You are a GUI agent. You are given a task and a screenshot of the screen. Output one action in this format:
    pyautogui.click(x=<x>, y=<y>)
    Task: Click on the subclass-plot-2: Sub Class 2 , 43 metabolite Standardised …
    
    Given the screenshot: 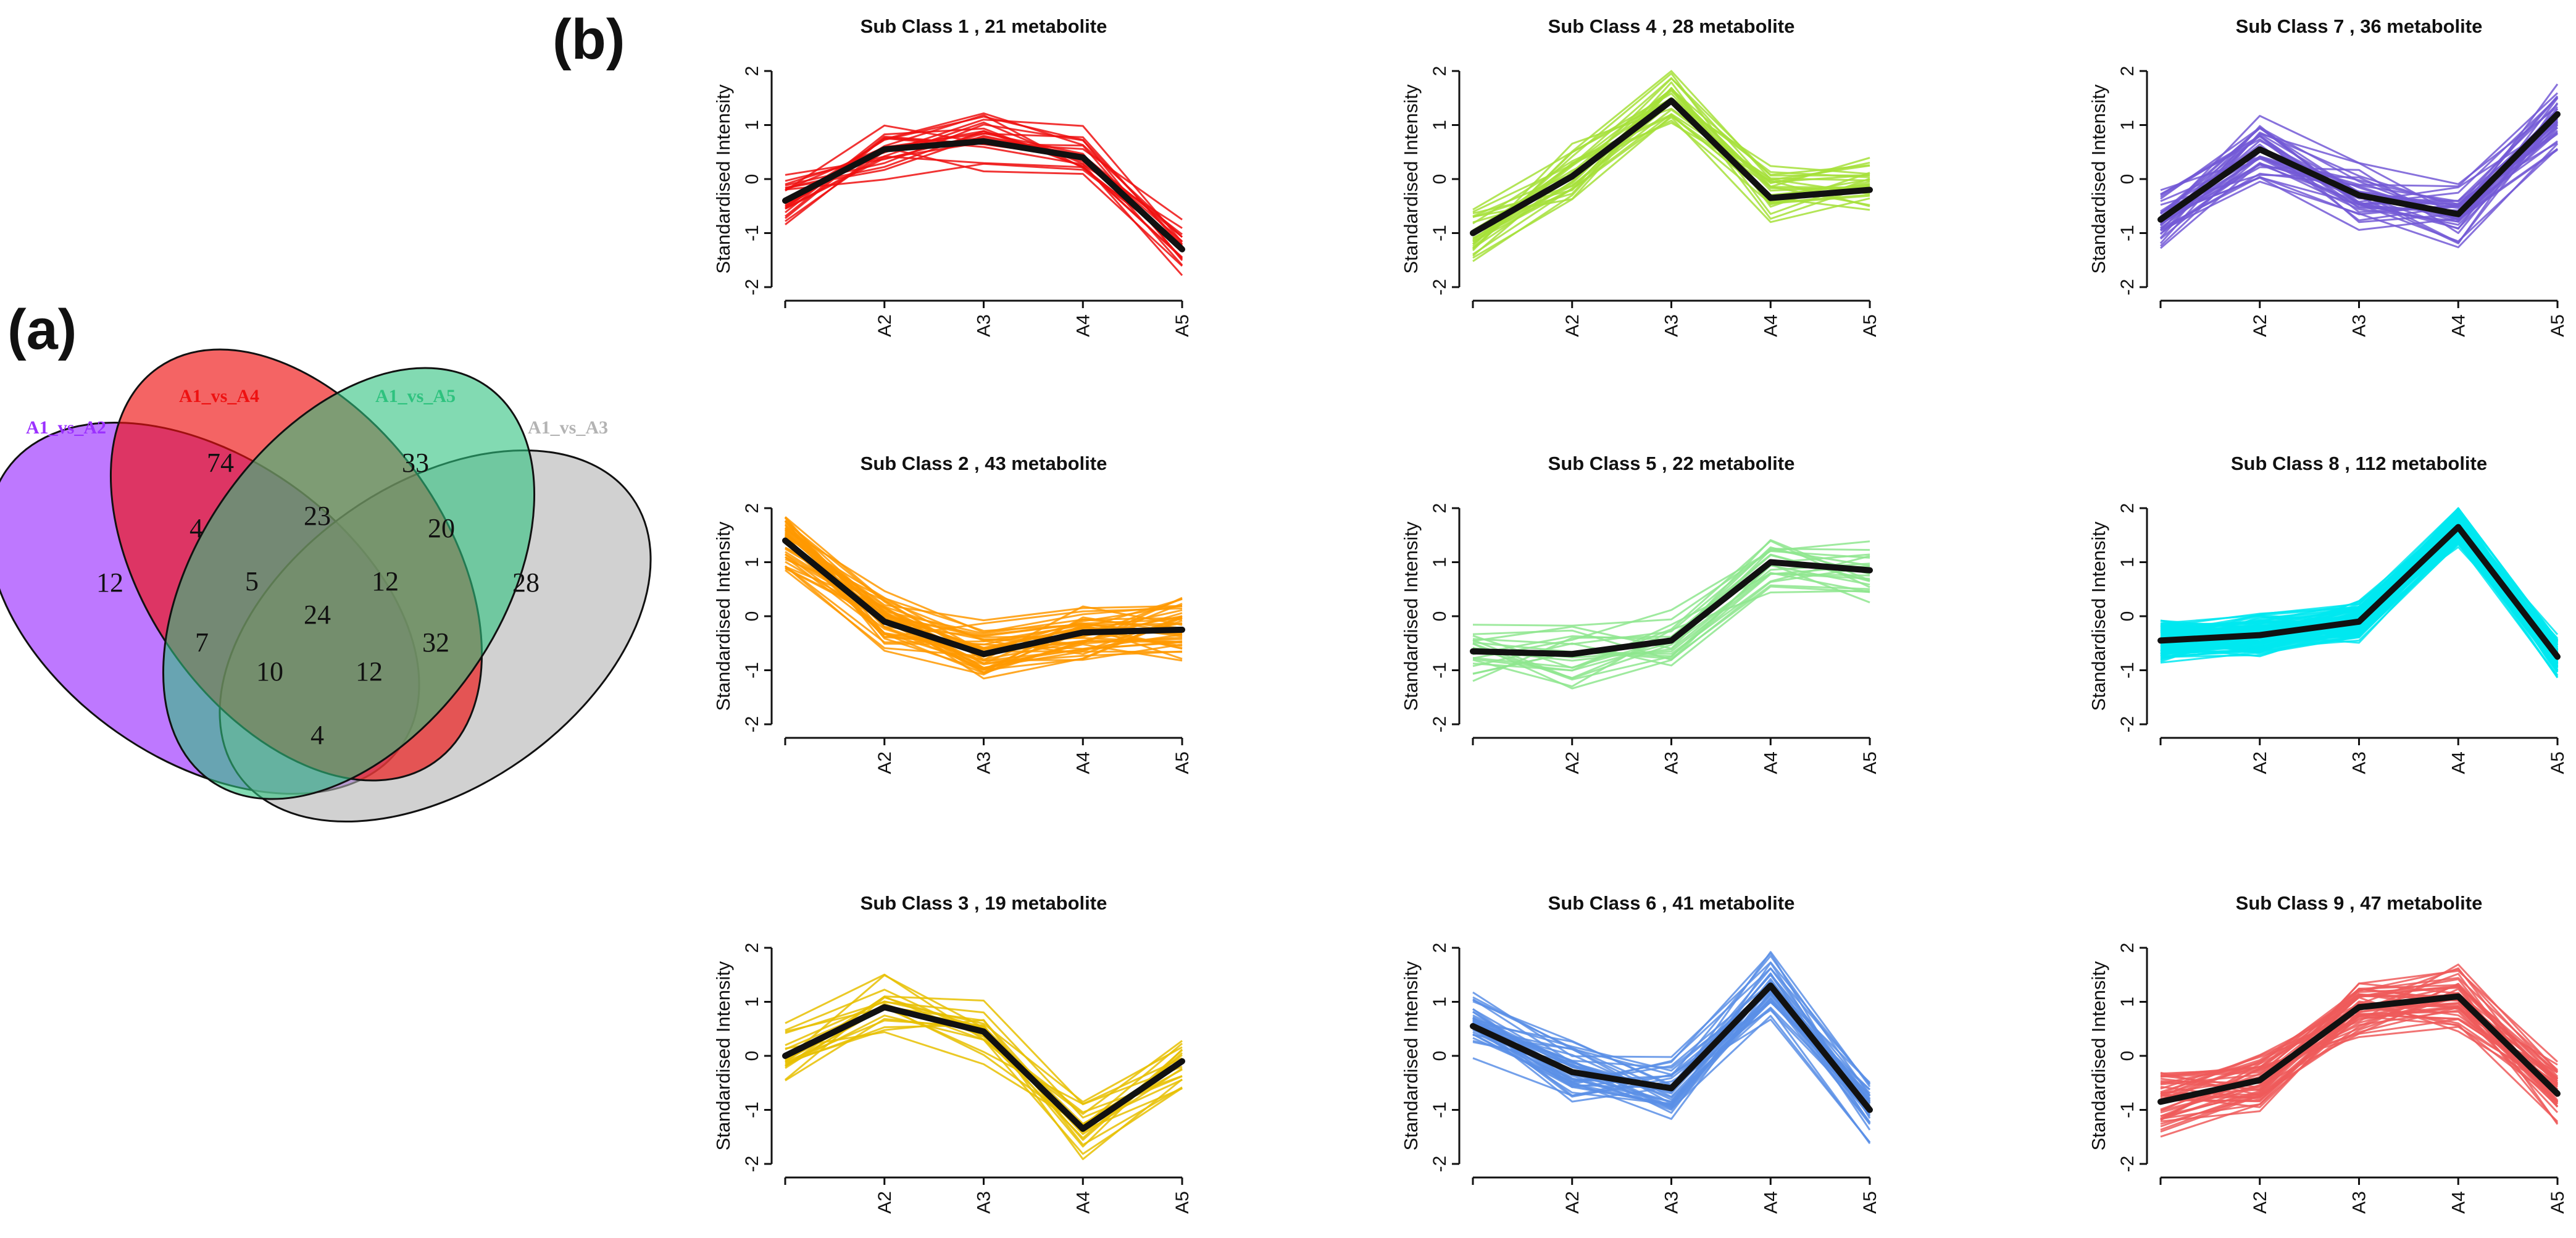 What is the action you would take?
    pyautogui.click(x=953, y=613)
    